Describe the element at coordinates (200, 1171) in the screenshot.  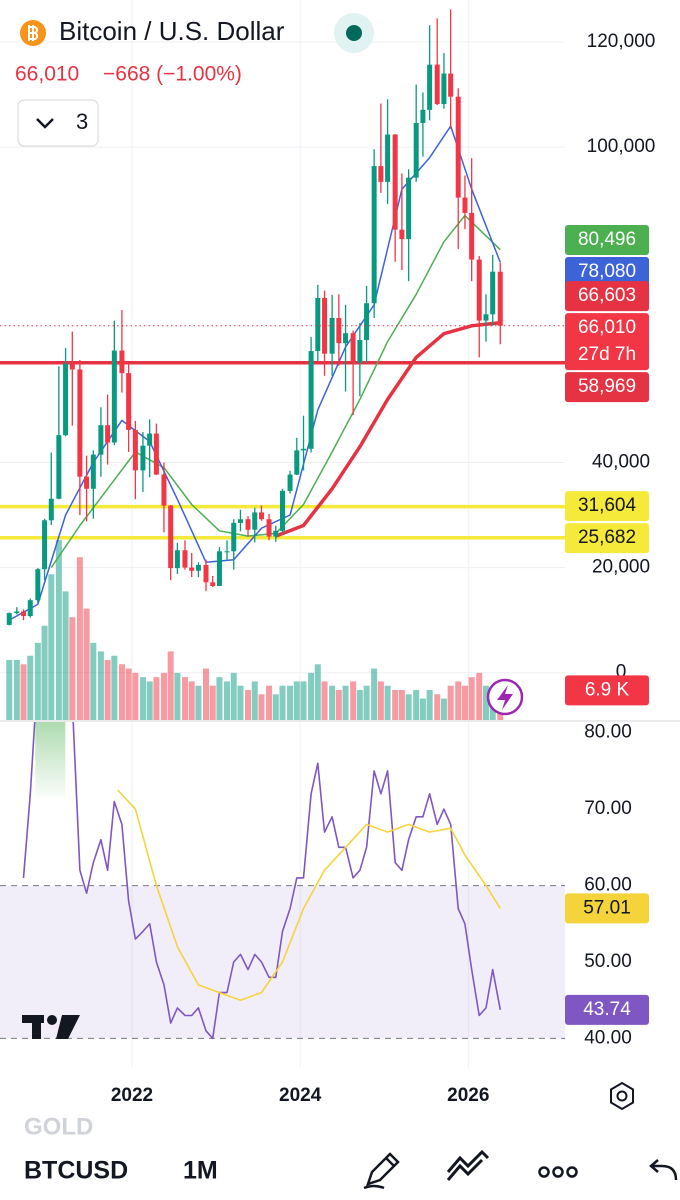
I see `interval: 1M` at that location.